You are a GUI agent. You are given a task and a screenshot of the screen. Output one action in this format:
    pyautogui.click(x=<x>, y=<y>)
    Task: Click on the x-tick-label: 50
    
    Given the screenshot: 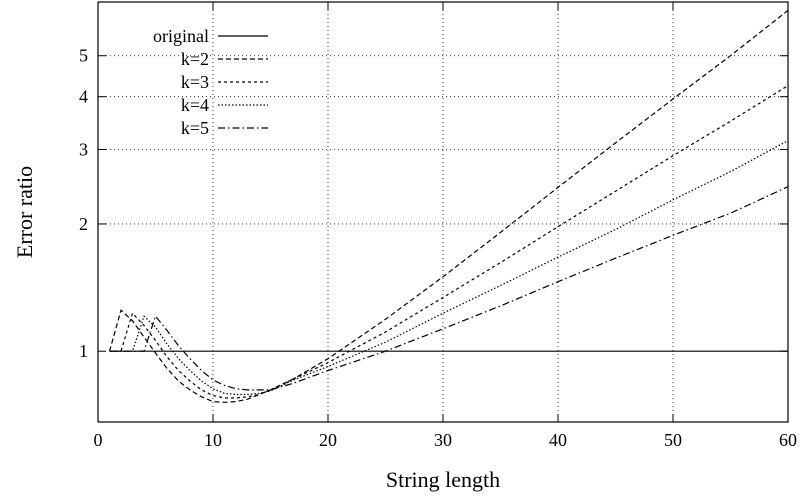 What is the action you would take?
    pyautogui.click(x=673, y=440)
    